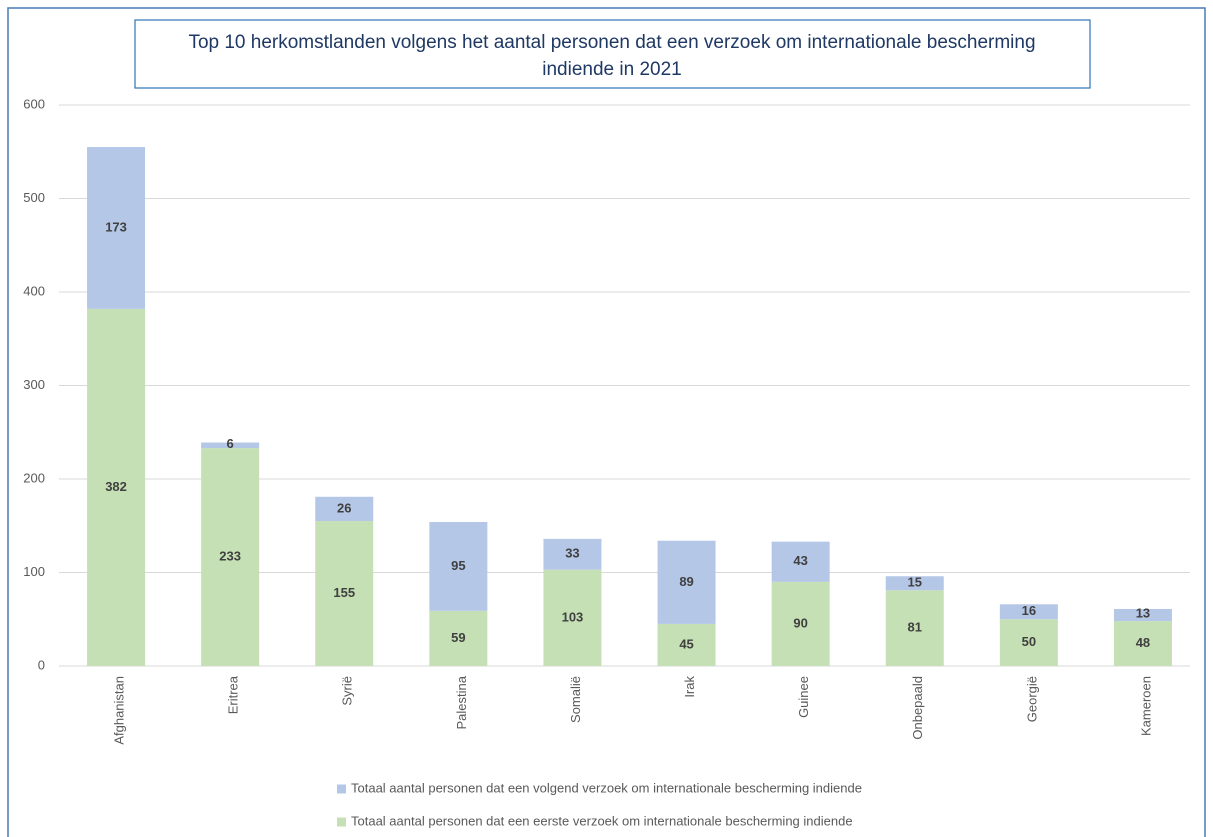  I want to click on data-label: 382, so click(116, 486).